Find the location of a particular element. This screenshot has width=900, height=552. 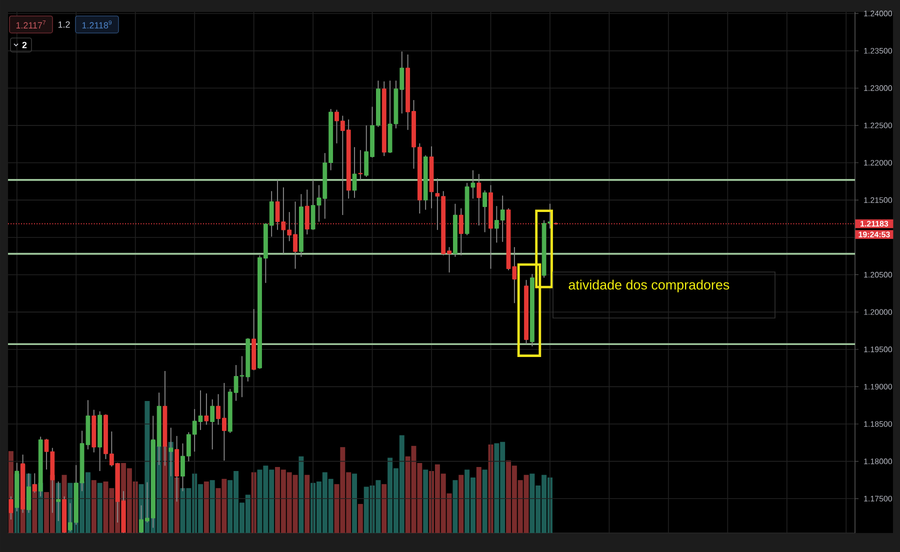

annotation: 2 is located at coordinates (24, 45).